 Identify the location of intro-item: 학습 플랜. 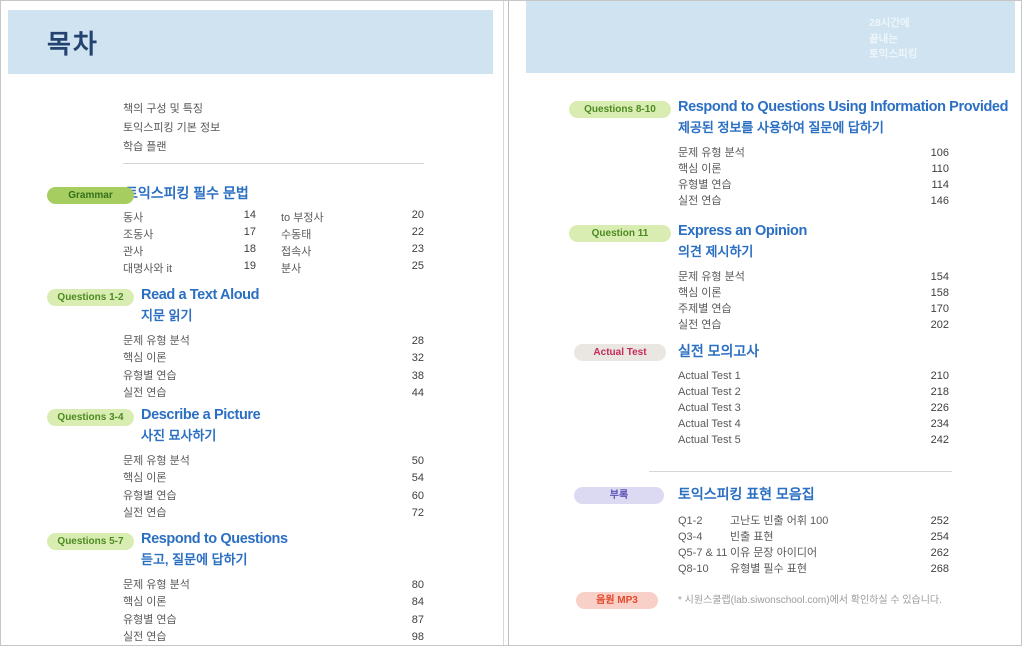
(145, 147).